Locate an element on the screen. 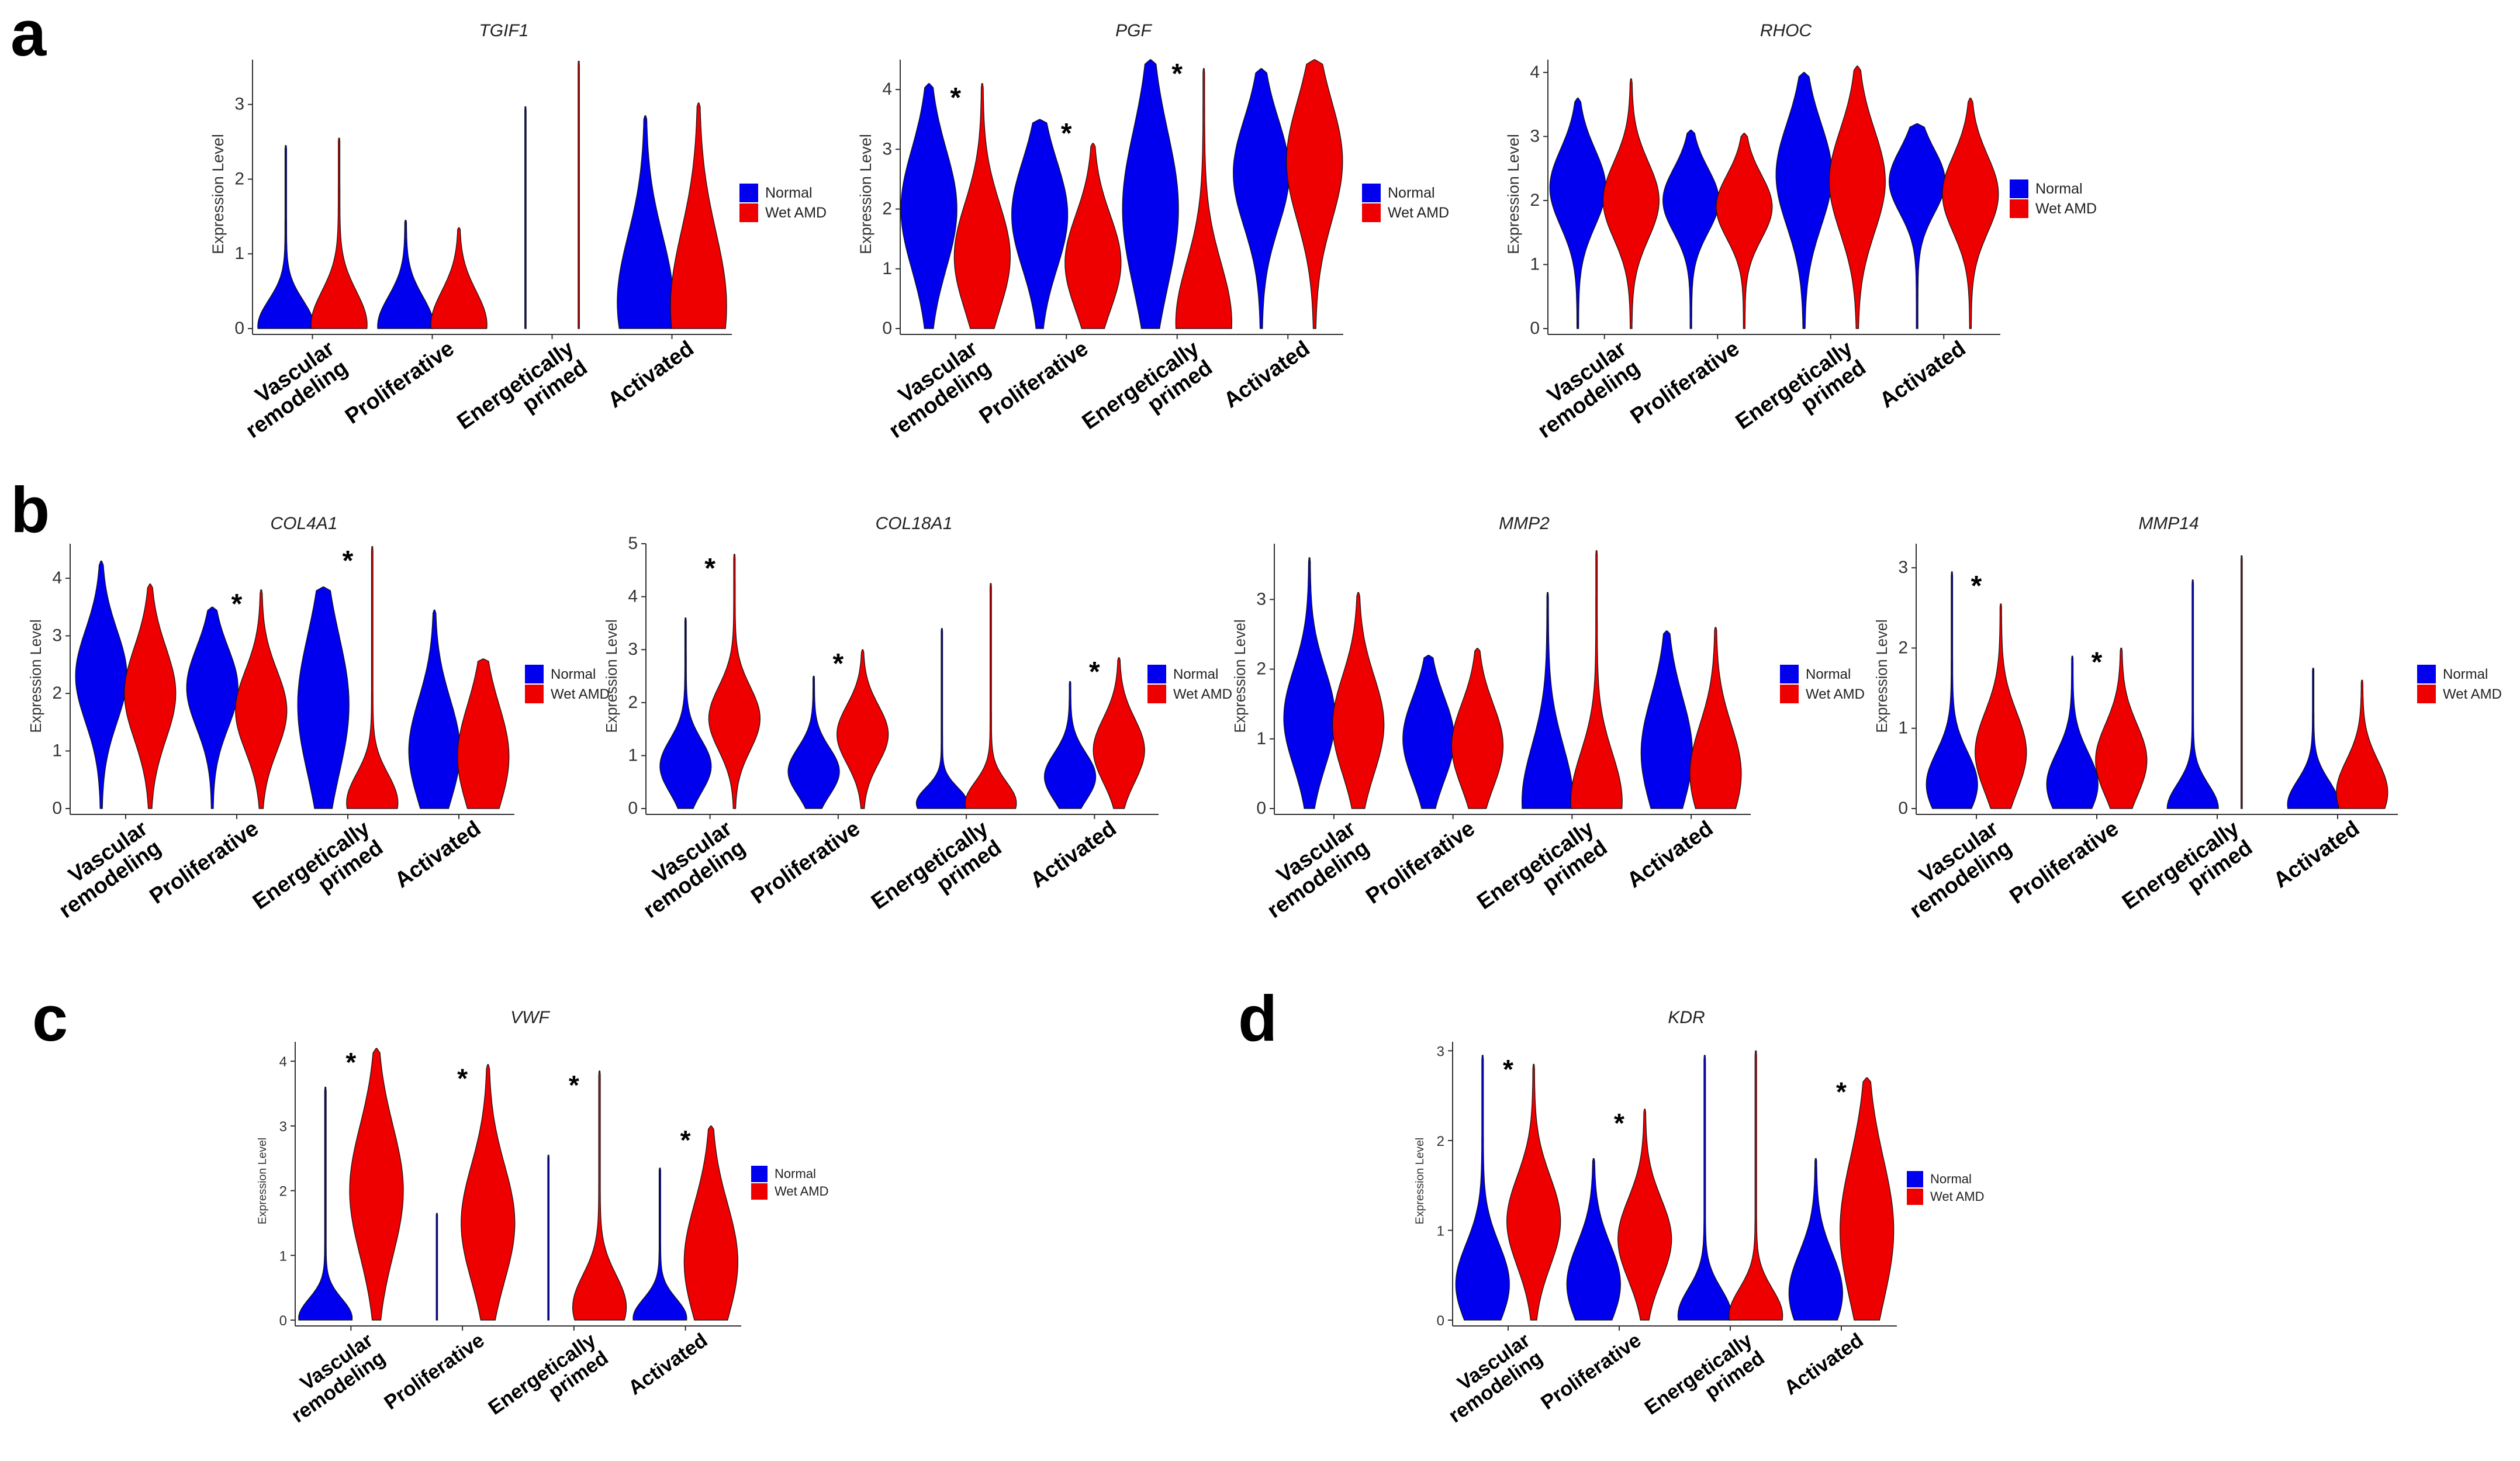 The width and height of the screenshot is (2520, 1461). chart-title: MMP2 is located at coordinates (1524, 524).